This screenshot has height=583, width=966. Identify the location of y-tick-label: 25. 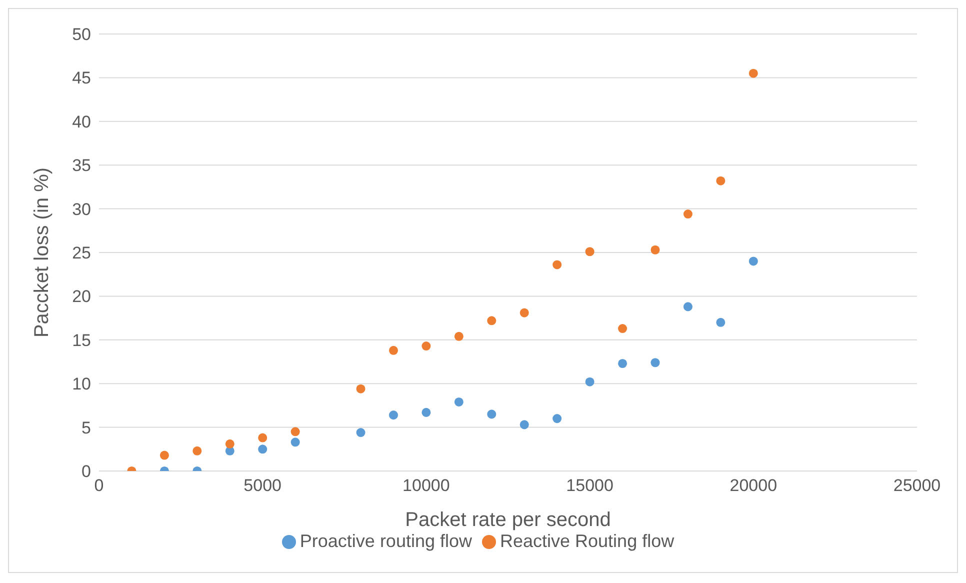
(81, 253).